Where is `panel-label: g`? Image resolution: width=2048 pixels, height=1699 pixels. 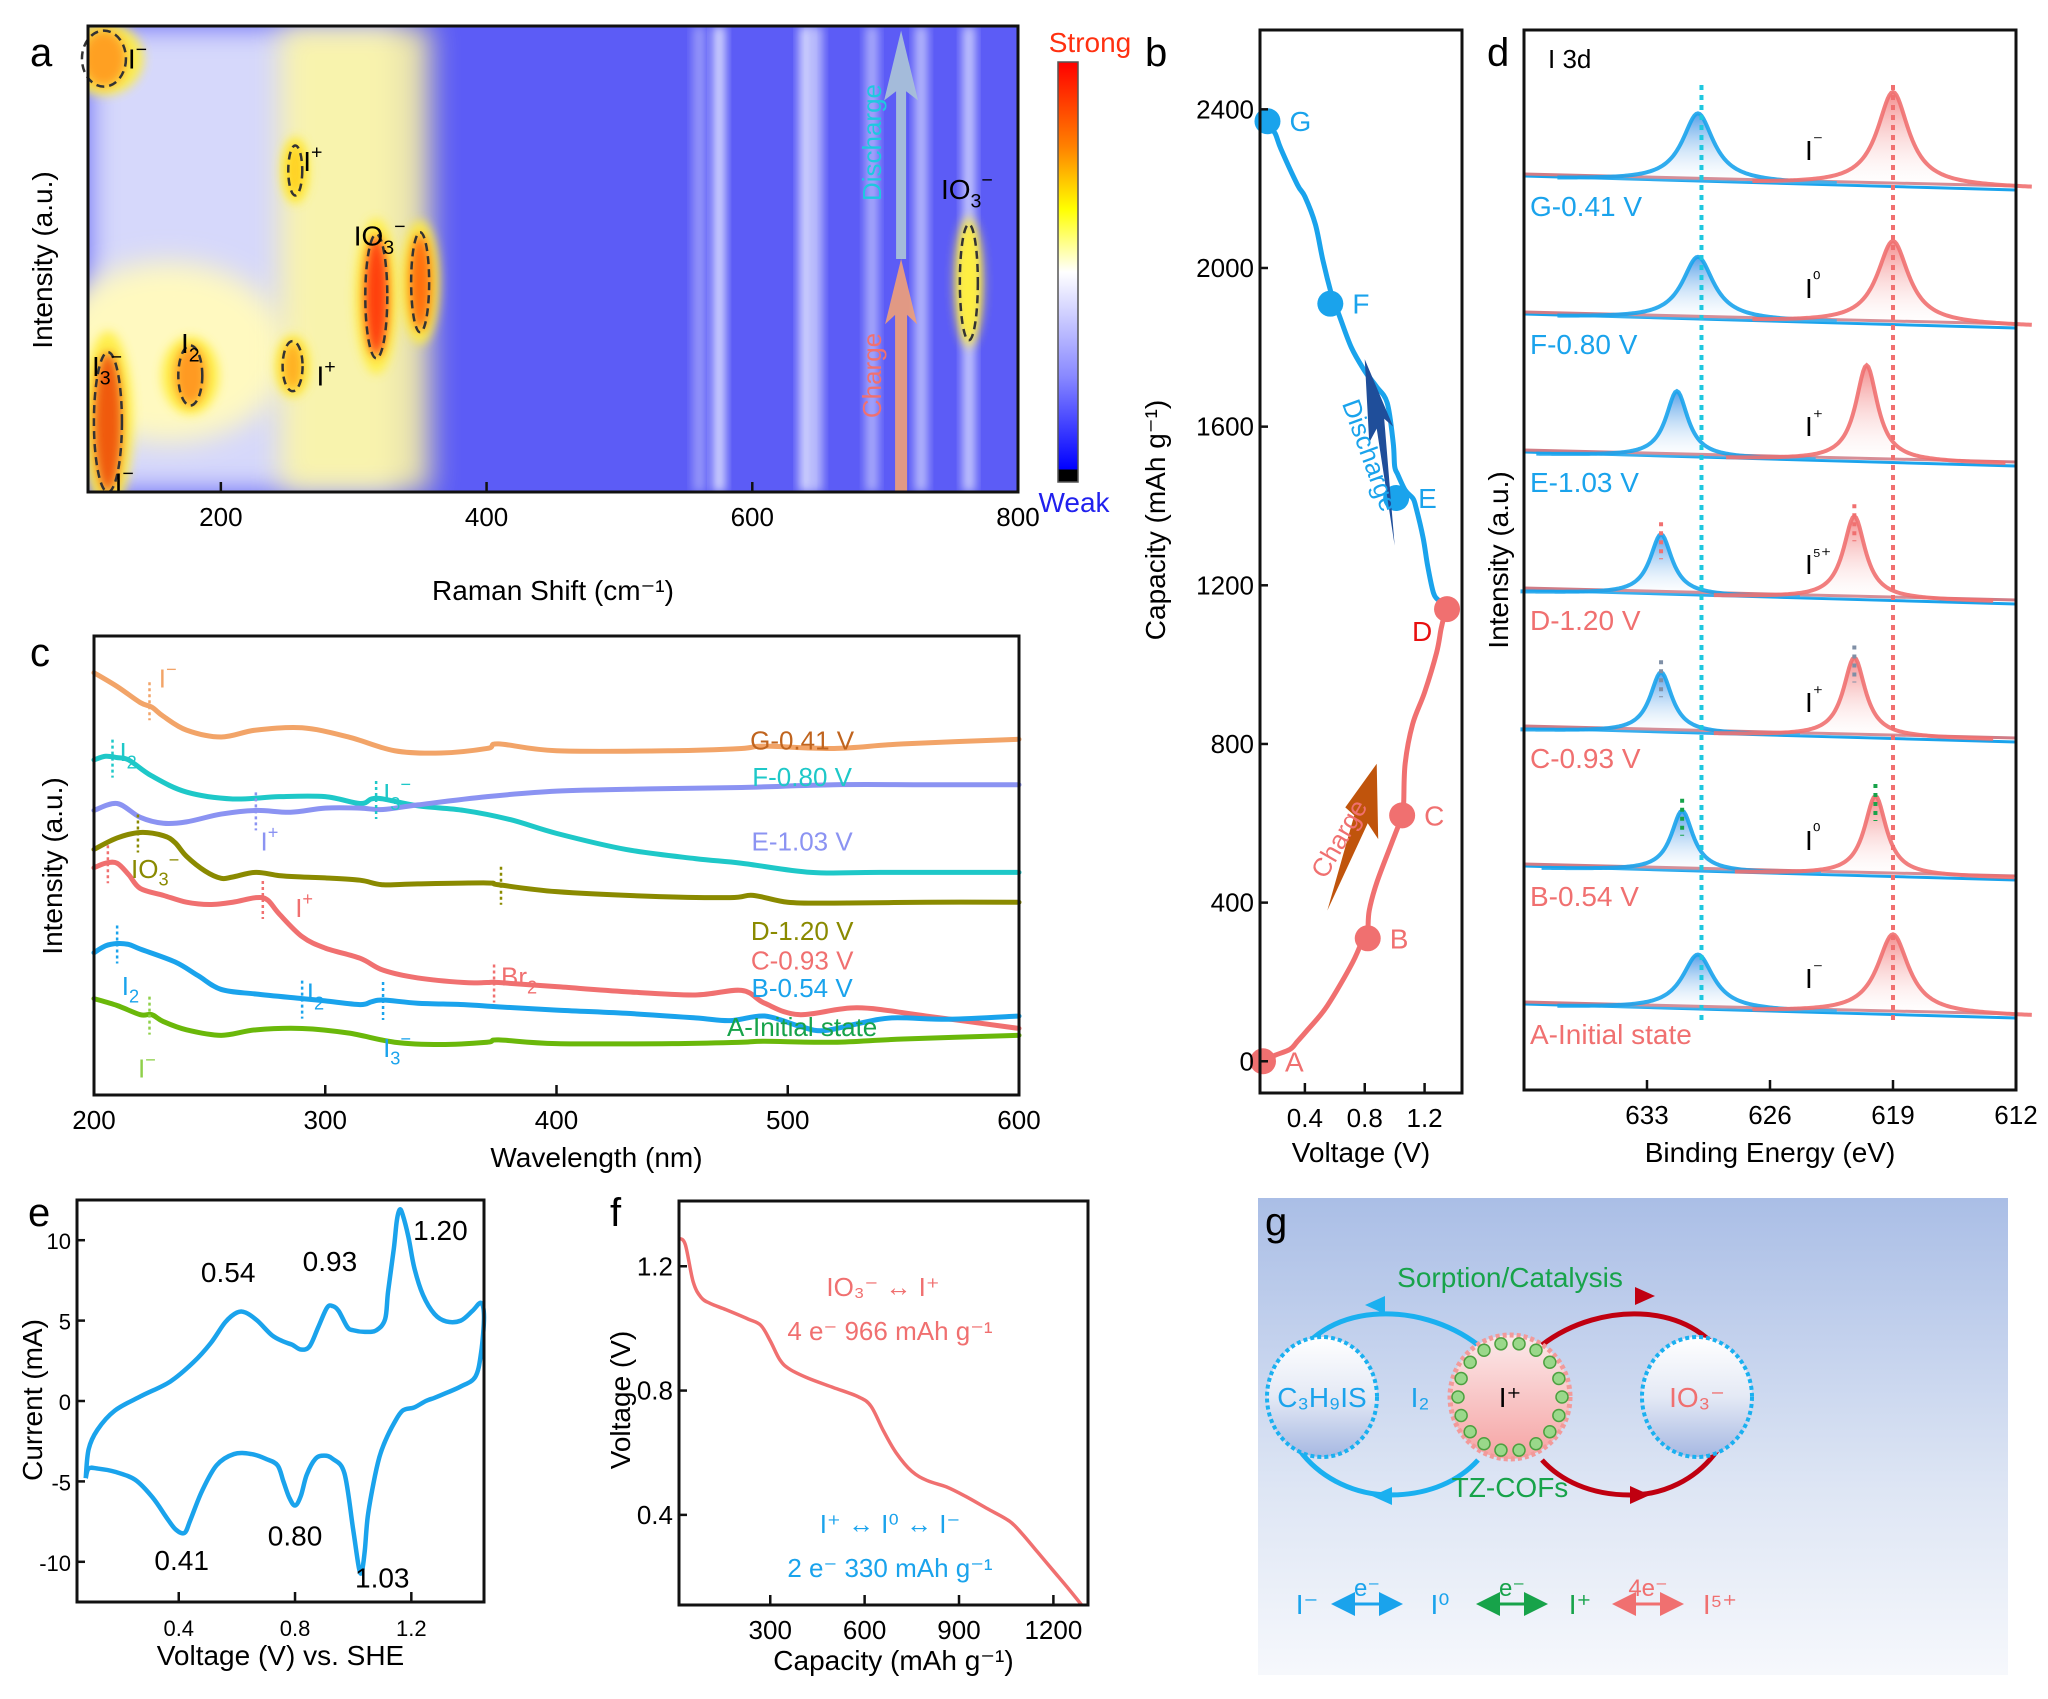
panel-label: g is located at coordinates (1276, 1222).